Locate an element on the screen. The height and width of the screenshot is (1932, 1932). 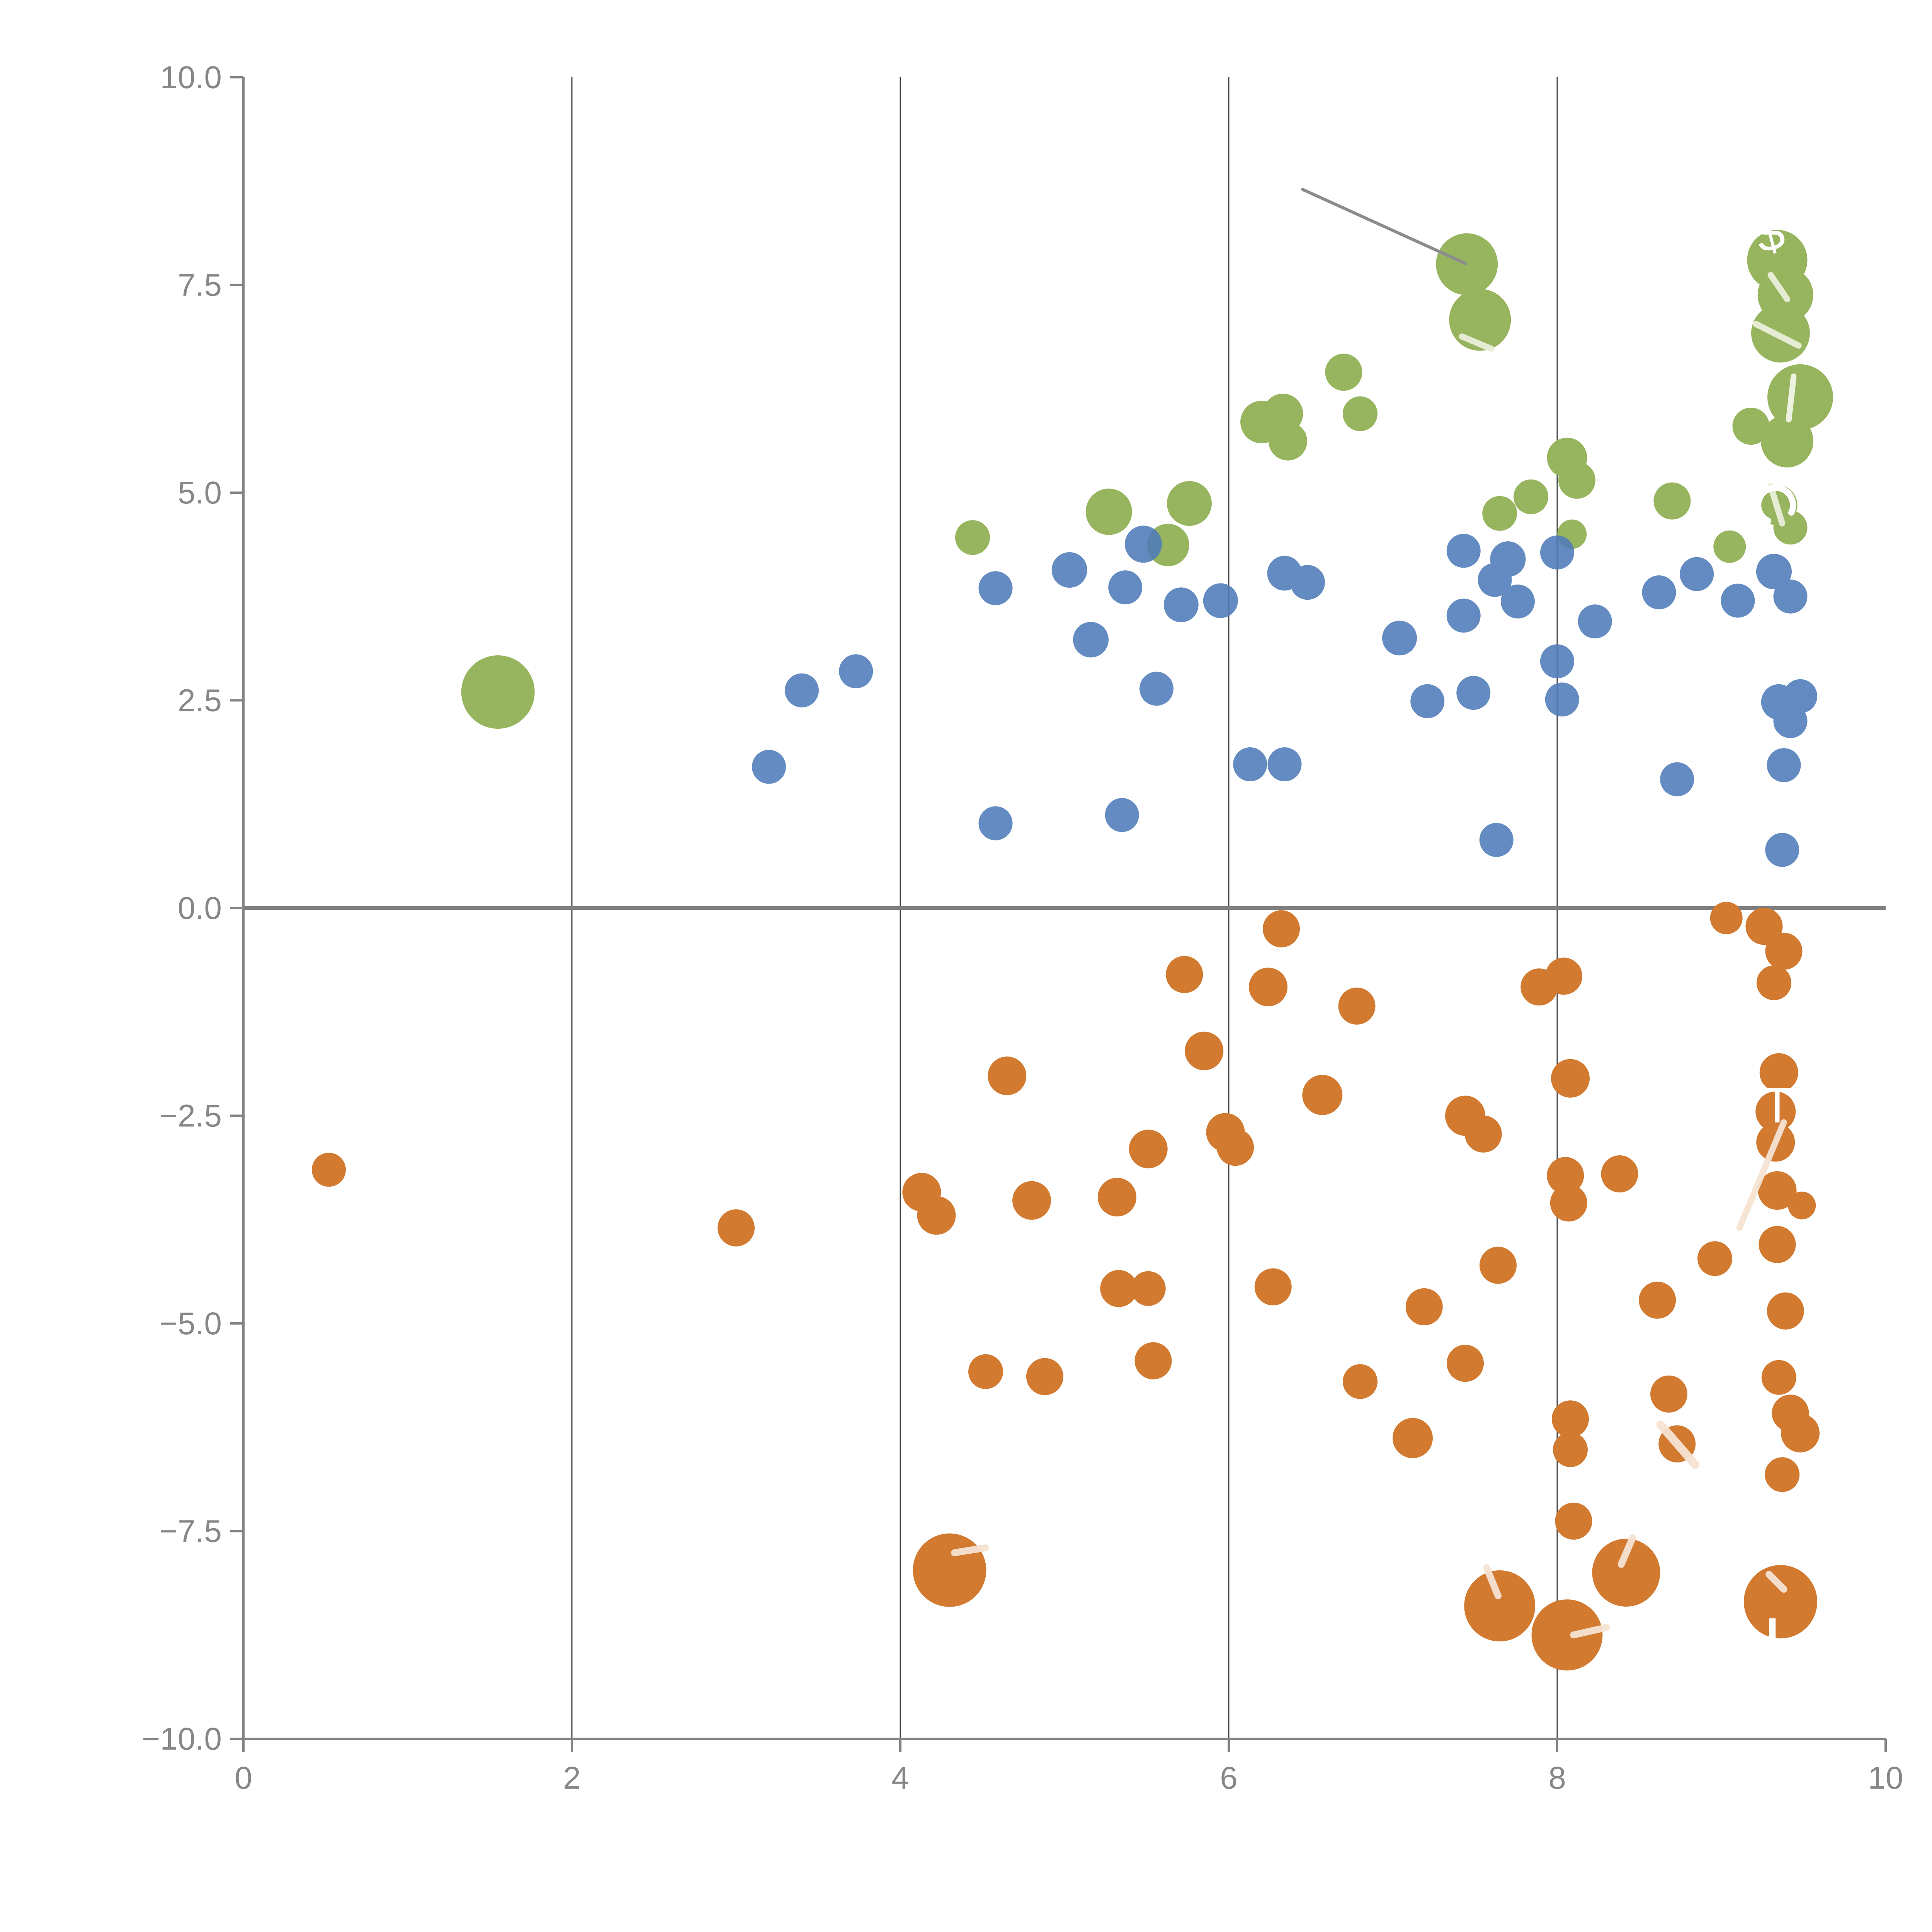
glyph-ring-icon is located at coordinates (1775, 506).